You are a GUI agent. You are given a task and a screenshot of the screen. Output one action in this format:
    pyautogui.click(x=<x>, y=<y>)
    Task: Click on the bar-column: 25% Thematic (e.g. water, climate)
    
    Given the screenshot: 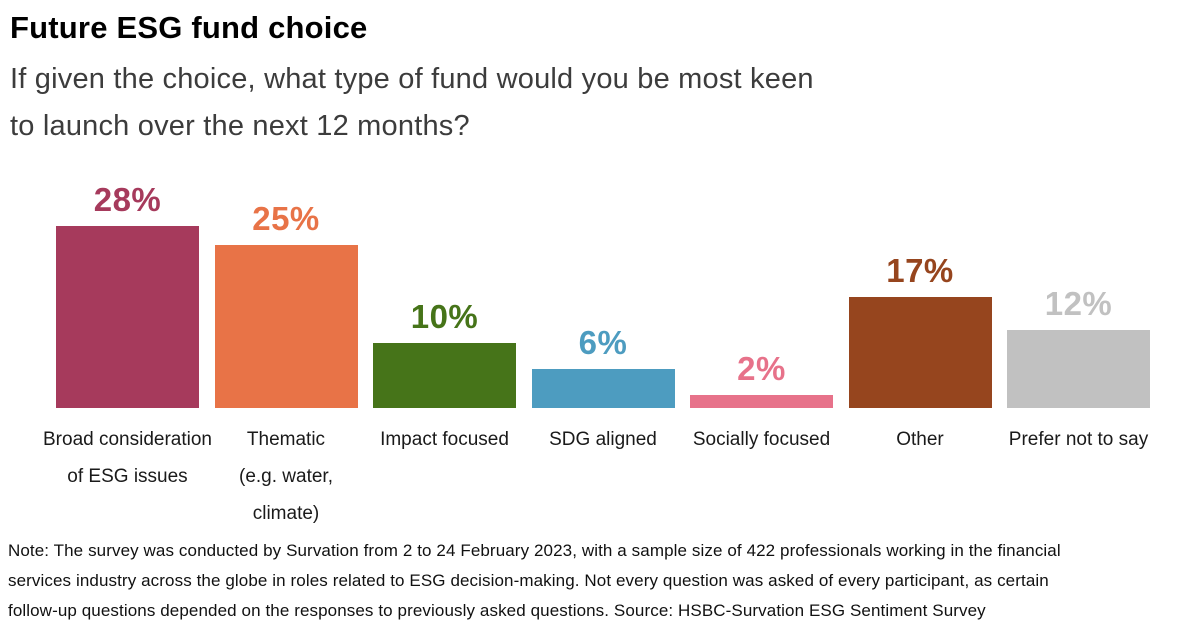 What is the action you would take?
    pyautogui.click(x=286, y=356)
    